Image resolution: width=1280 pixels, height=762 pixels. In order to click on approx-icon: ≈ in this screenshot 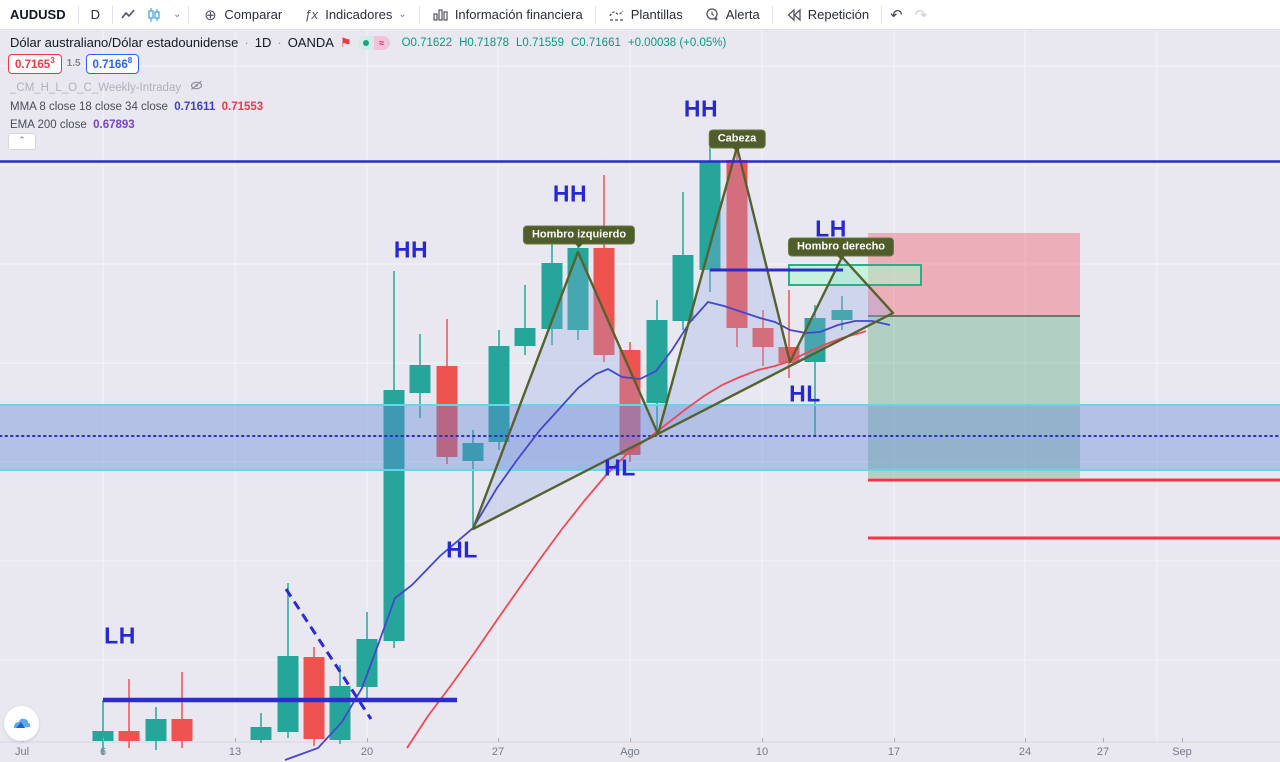, I will do `click(381, 42)`.